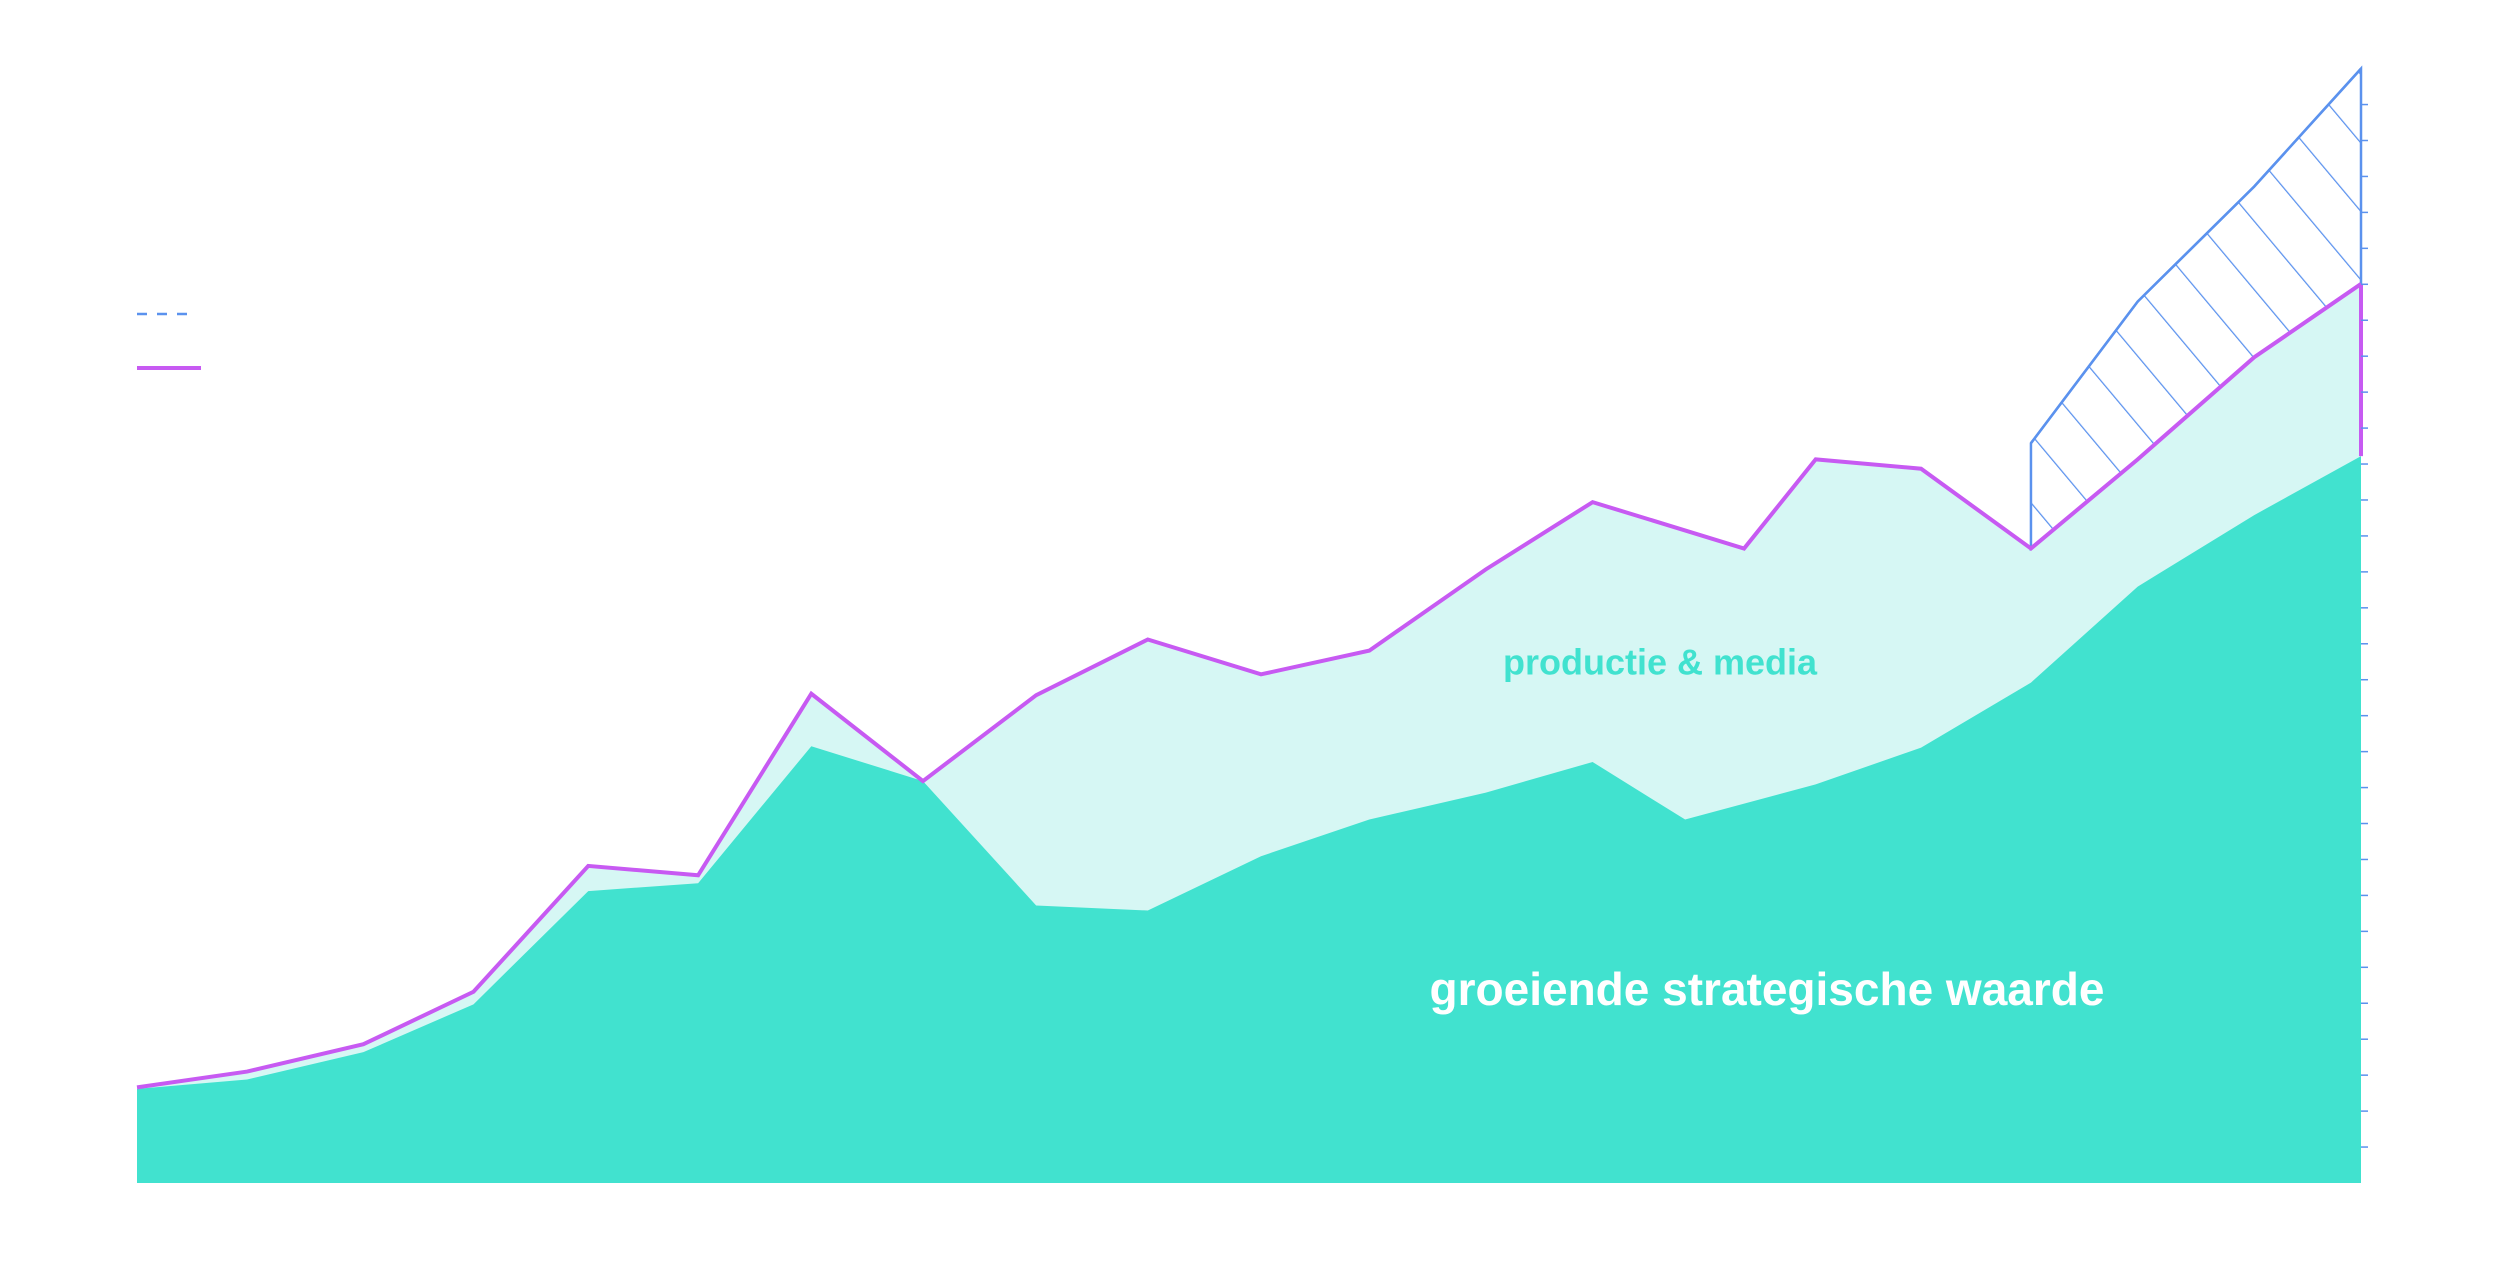 This screenshot has height=1263, width=2500. What do you see at coordinates (1660, 662) in the screenshot?
I see `annotation: productie & media` at bounding box center [1660, 662].